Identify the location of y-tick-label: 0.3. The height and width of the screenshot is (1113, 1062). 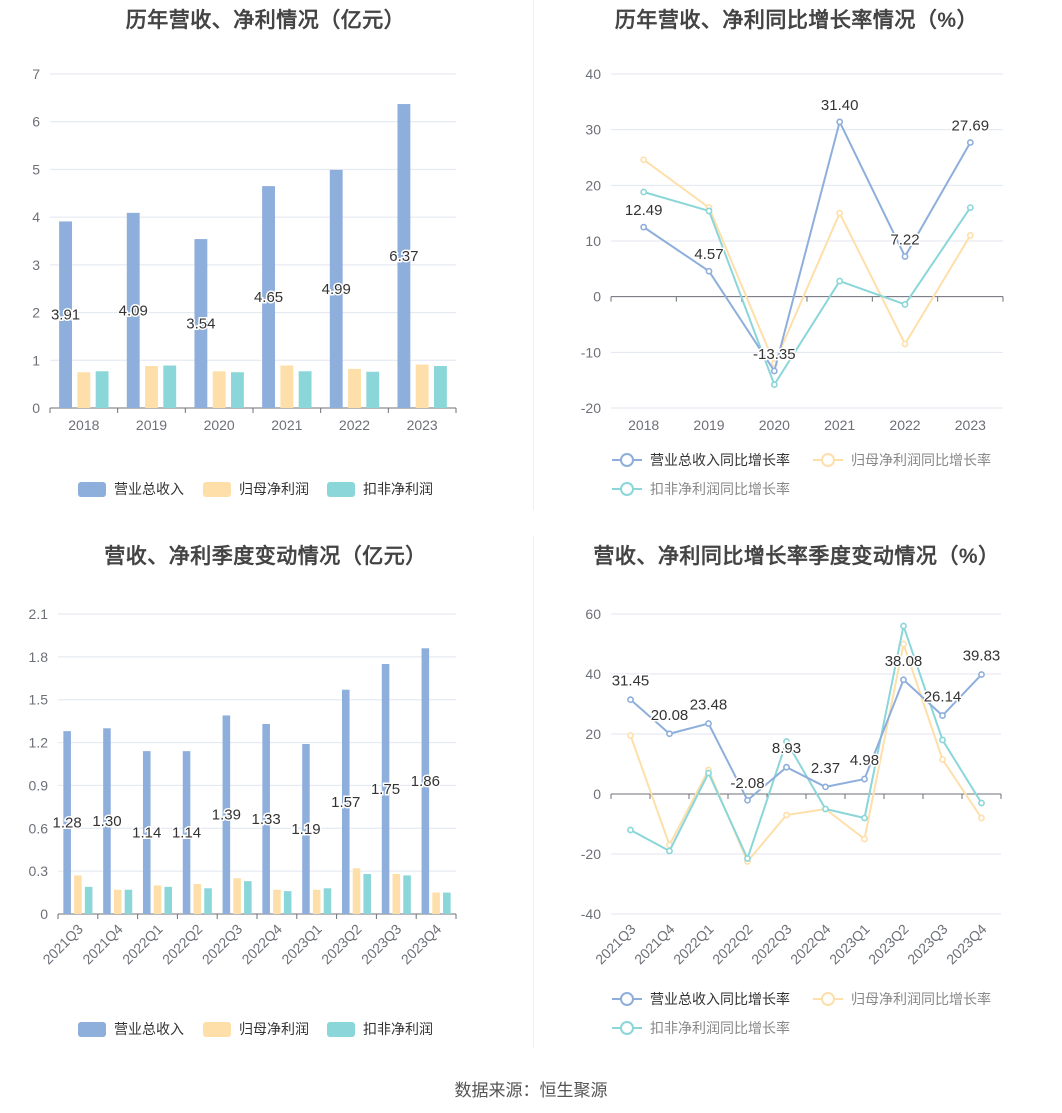
(39, 871).